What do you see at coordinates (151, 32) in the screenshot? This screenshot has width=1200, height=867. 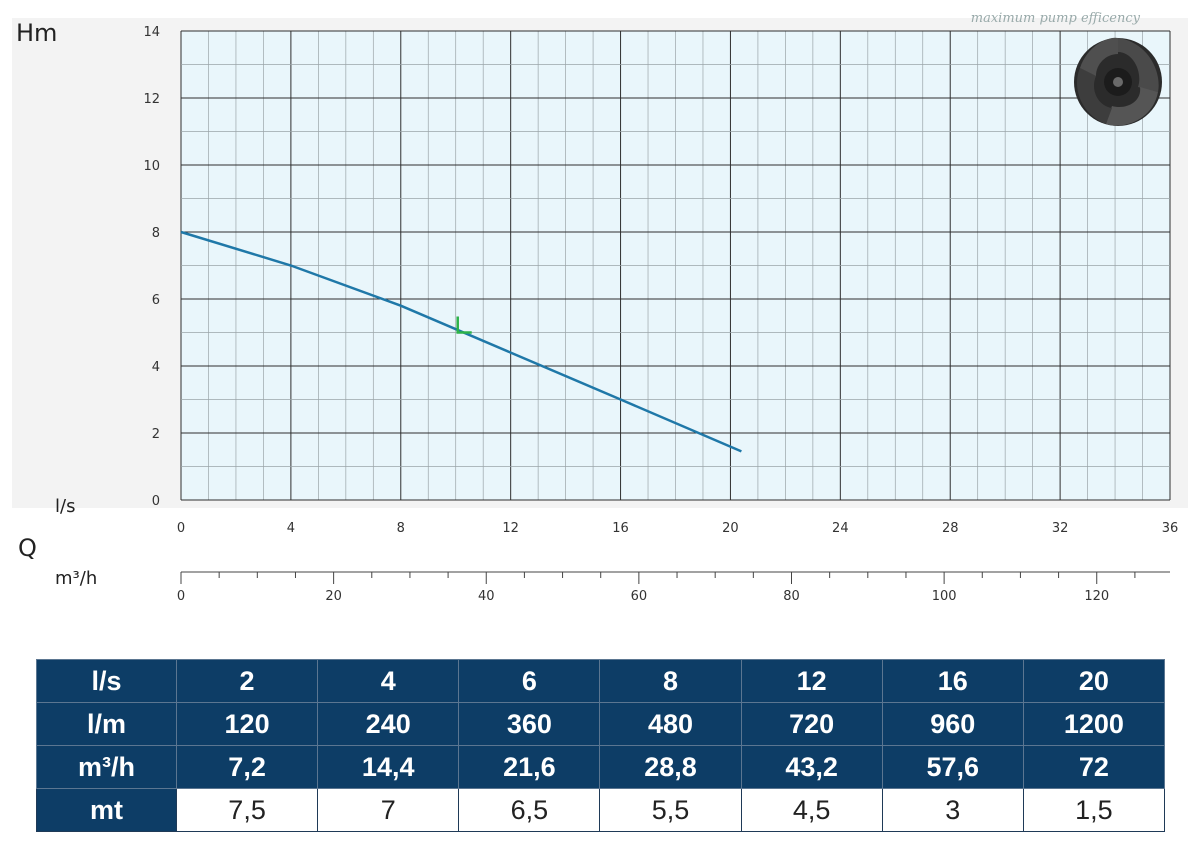 I see `y-tick-label: 14` at bounding box center [151, 32].